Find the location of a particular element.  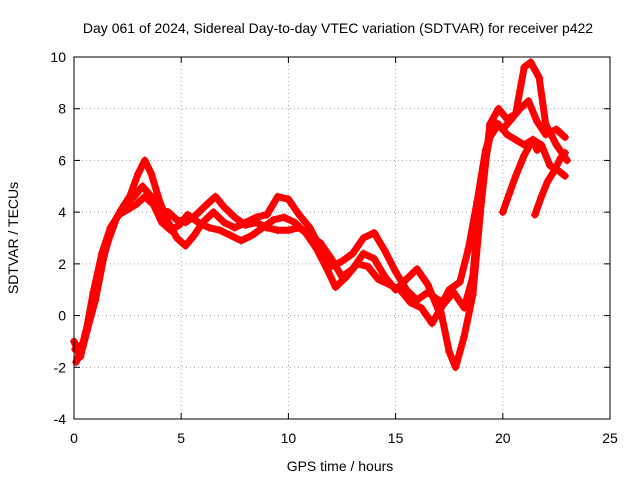

x-axis-label: GPS time / hours is located at coordinates (340, 466).